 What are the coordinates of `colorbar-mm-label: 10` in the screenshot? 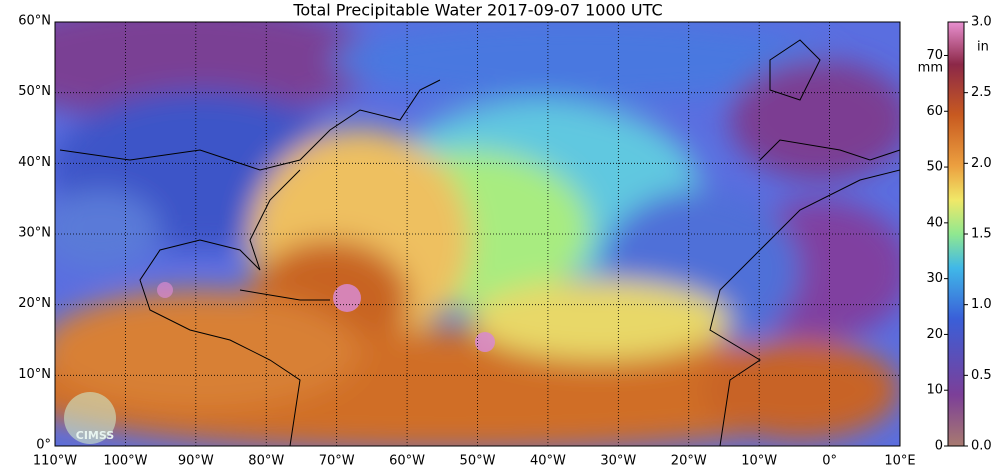 It's located at (934, 390).